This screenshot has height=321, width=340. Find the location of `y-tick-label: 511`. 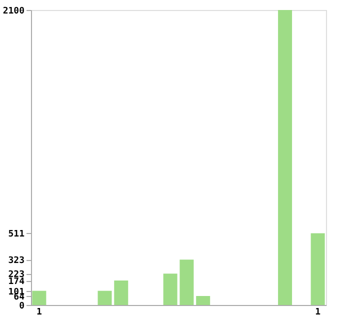

y-tick-label: 511 is located at coordinates (16, 235).